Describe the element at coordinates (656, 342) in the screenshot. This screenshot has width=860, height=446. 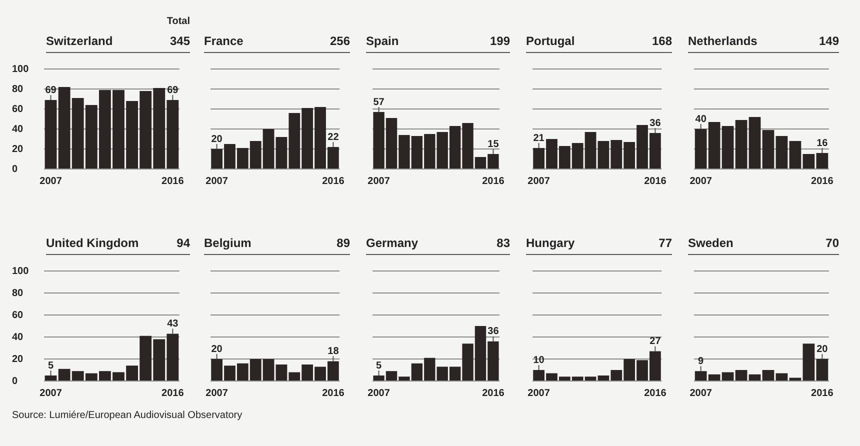
I see `data-label: 27` at that location.